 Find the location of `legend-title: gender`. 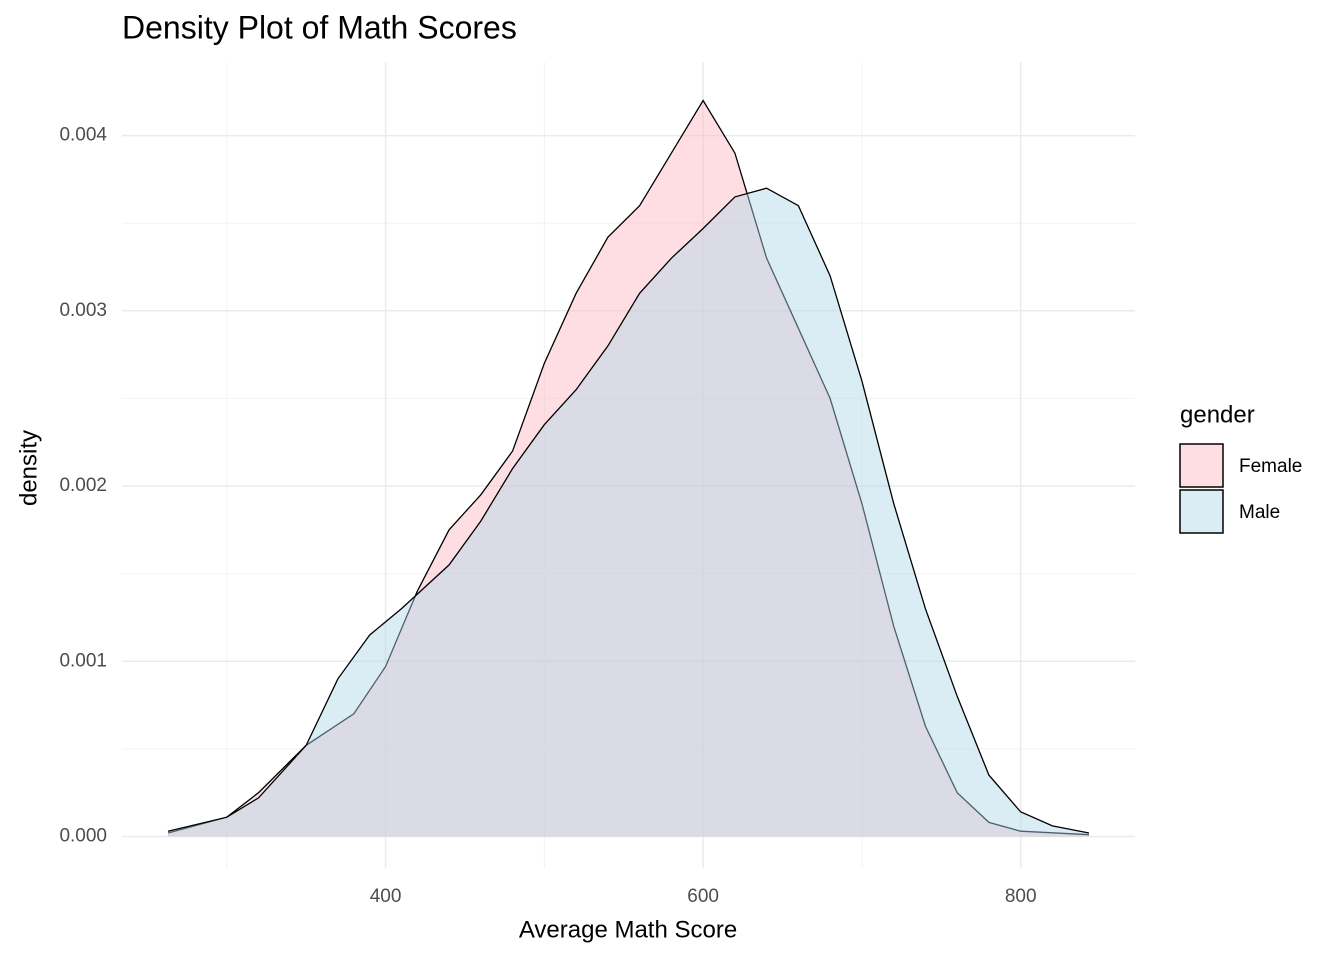

legend-title: gender is located at coordinates (1217, 414).